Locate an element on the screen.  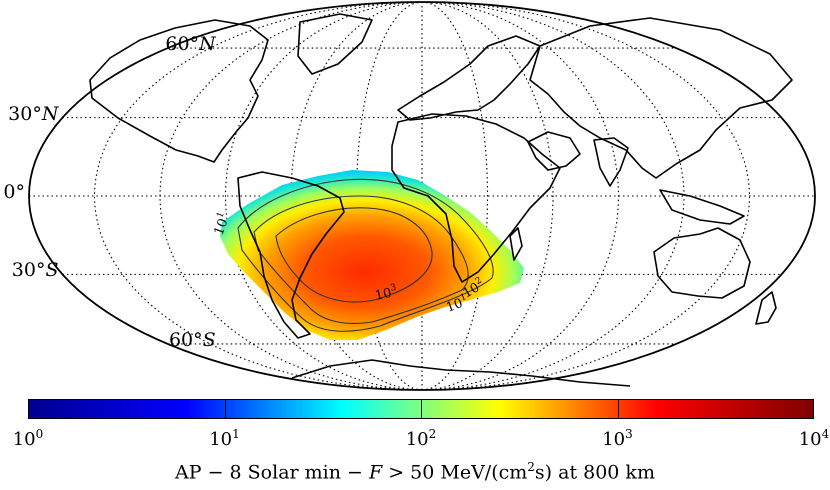
asia-outline is located at coordinates (661, 98).